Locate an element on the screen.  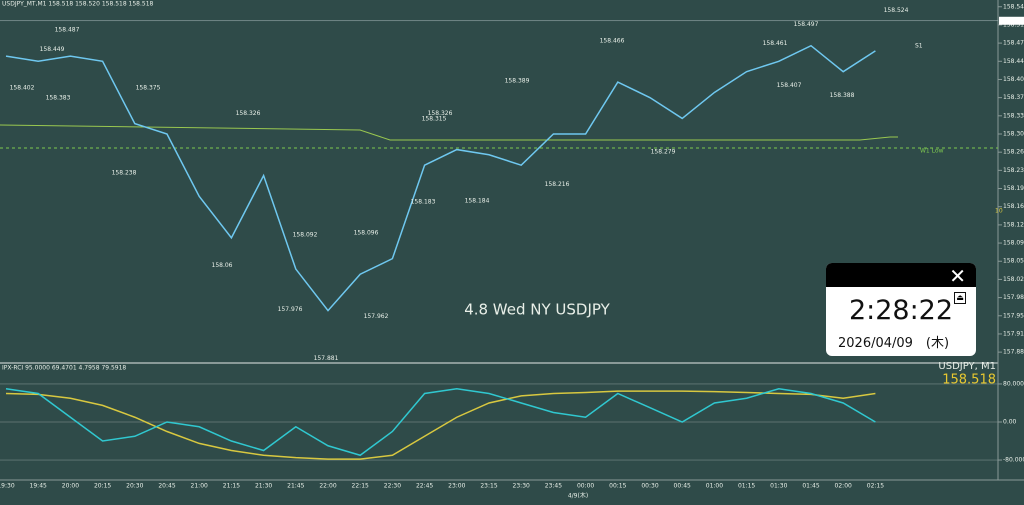
clock-date: 2026/04/09 (木) is located at coordinates (894, 343).